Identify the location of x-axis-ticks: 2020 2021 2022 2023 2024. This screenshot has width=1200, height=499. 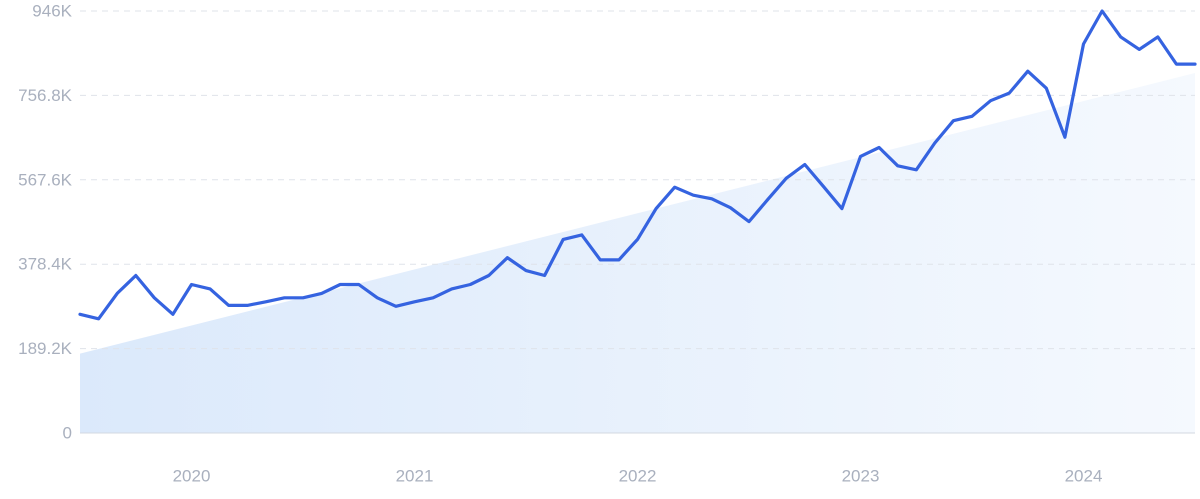
(638, 476).